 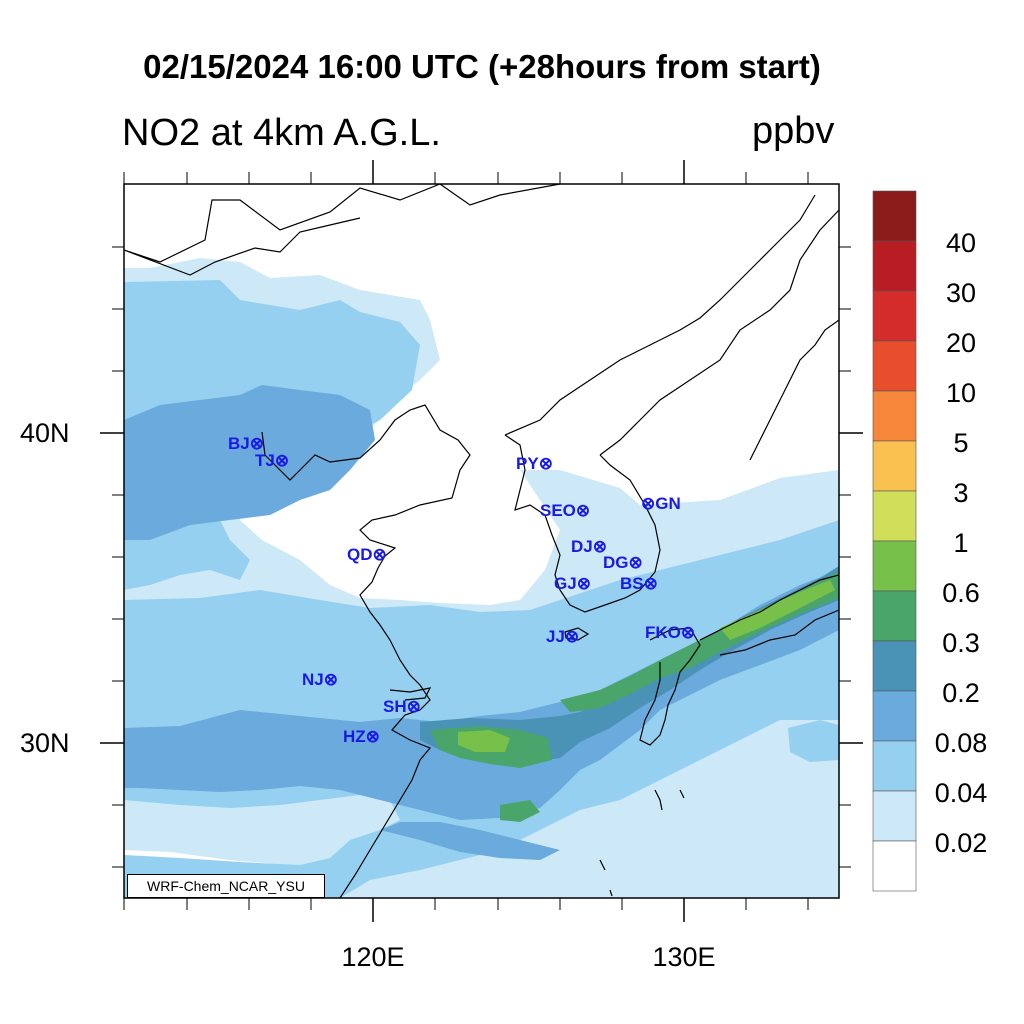 I want to click on station-label: SEO, so click(x=558, y=510).